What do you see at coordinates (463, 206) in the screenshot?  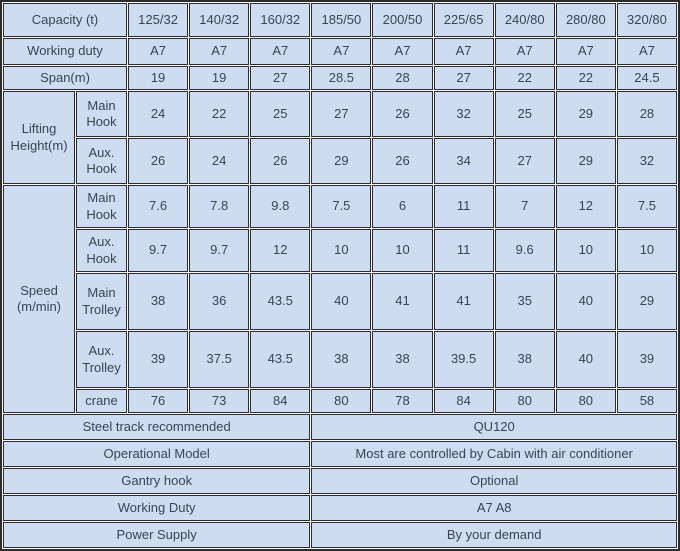 I see `speed-main-hook-value: 11` at bounding box center [463, 206].